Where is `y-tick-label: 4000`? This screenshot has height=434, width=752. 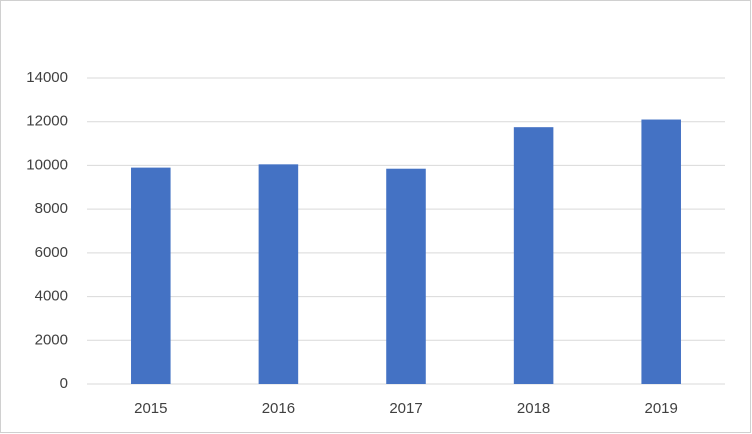 y-tick-label: 4000 is located at coordinates (51, 296).